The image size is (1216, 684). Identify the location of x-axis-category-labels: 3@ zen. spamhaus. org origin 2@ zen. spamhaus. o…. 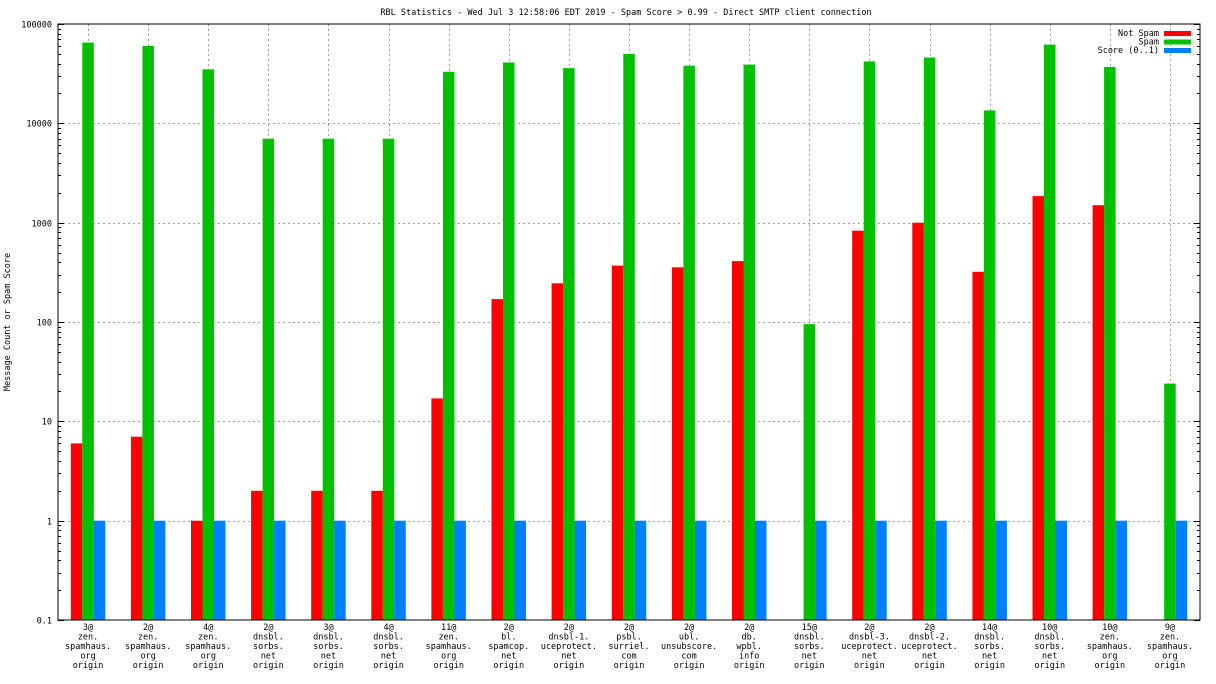
(629, 647).